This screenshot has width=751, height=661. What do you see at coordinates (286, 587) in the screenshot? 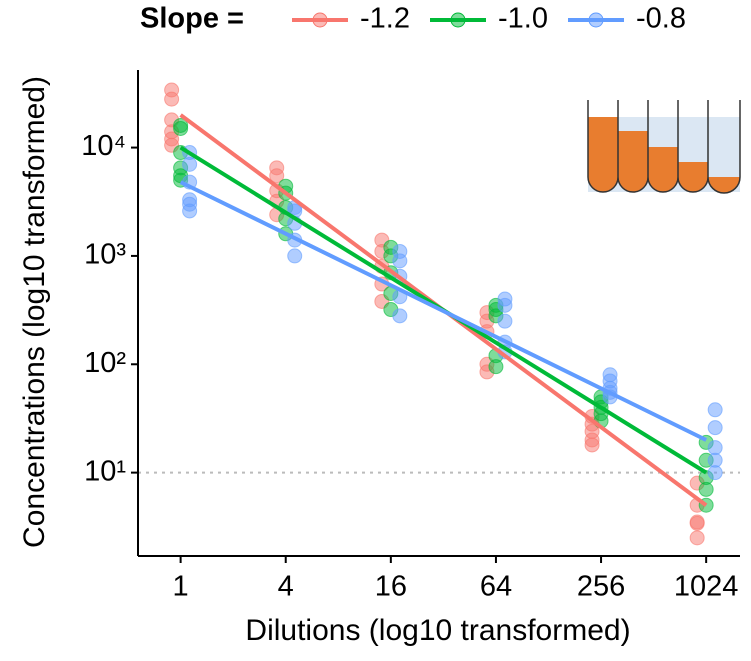
I see `x-tick-label: 4` at bounding box center [286, 587].